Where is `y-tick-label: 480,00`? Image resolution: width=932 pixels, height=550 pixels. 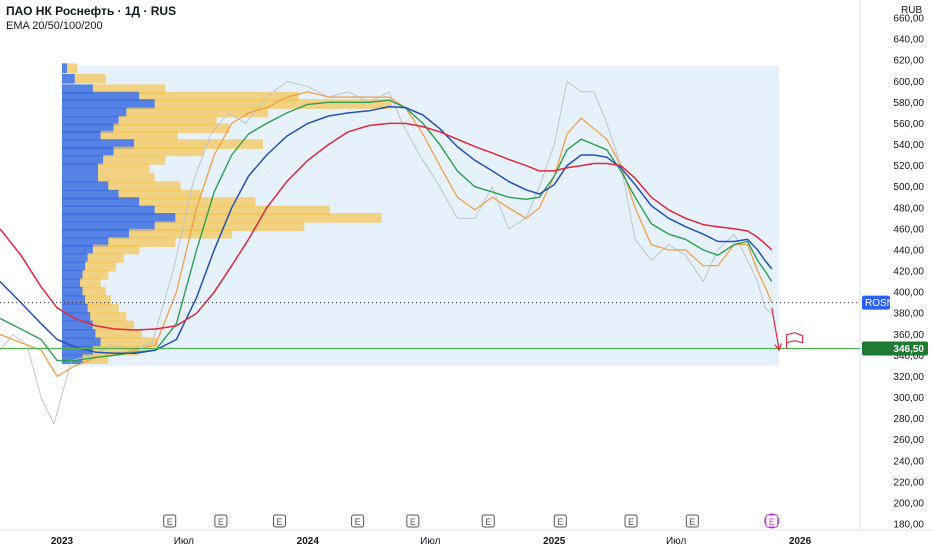
y-tick-label: 480,00 is located at coordinates (908, 208).